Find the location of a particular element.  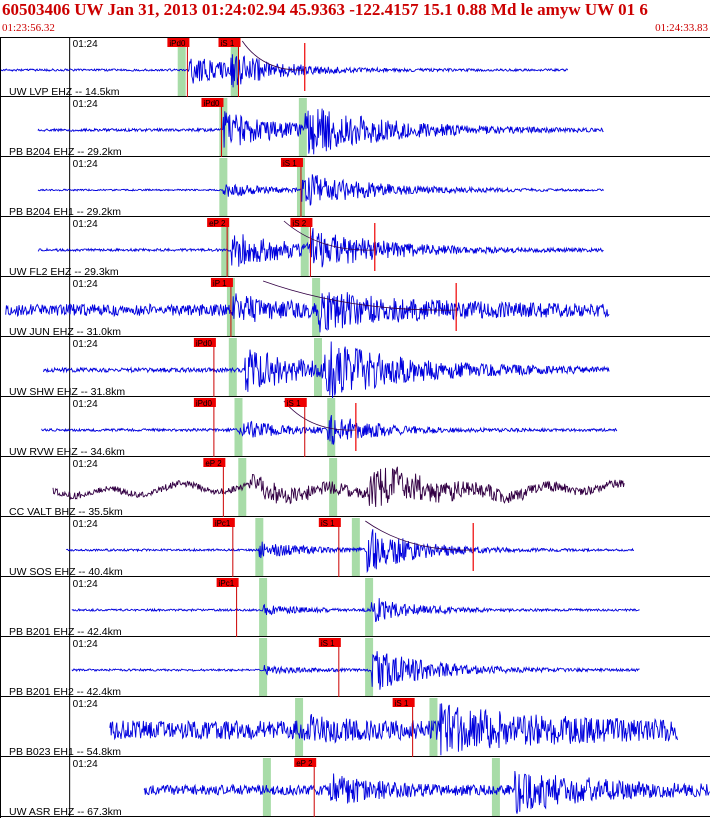

trace-panel: 01:24 iPd0 UW SHW EHZ -- 31.8km is located at coordinates (355, 368).